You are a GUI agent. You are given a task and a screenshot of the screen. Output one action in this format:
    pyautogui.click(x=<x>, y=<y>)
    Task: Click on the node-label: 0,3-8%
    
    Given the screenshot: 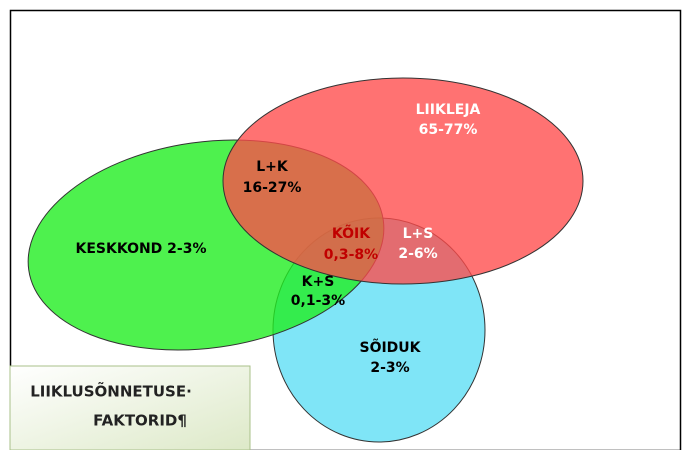 What is the action you would take?
    pyautogui.click(x=351, y=255)
    